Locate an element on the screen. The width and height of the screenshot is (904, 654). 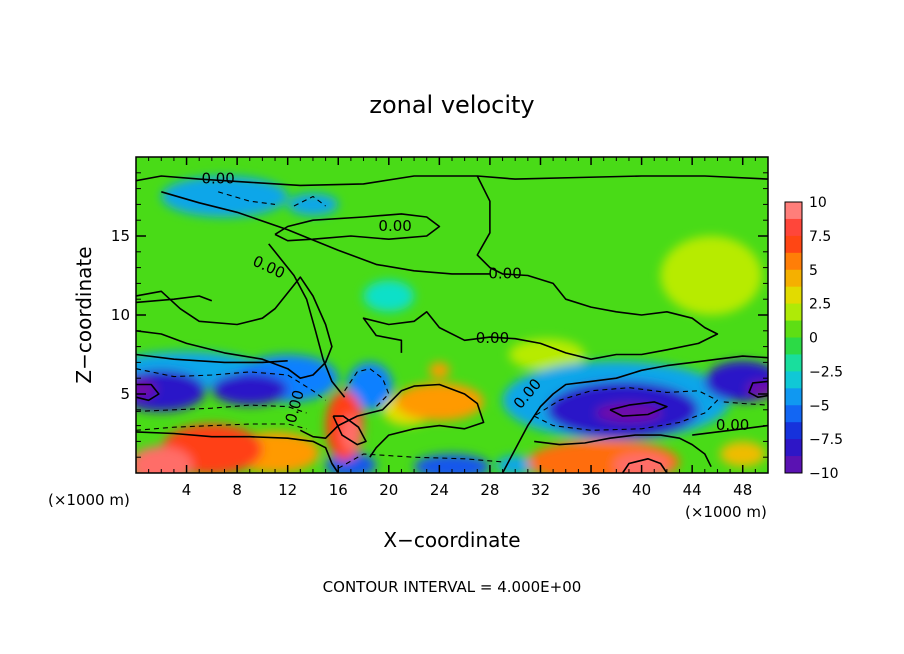
colorbar-label: 0 is located at coordinates (813, 339).